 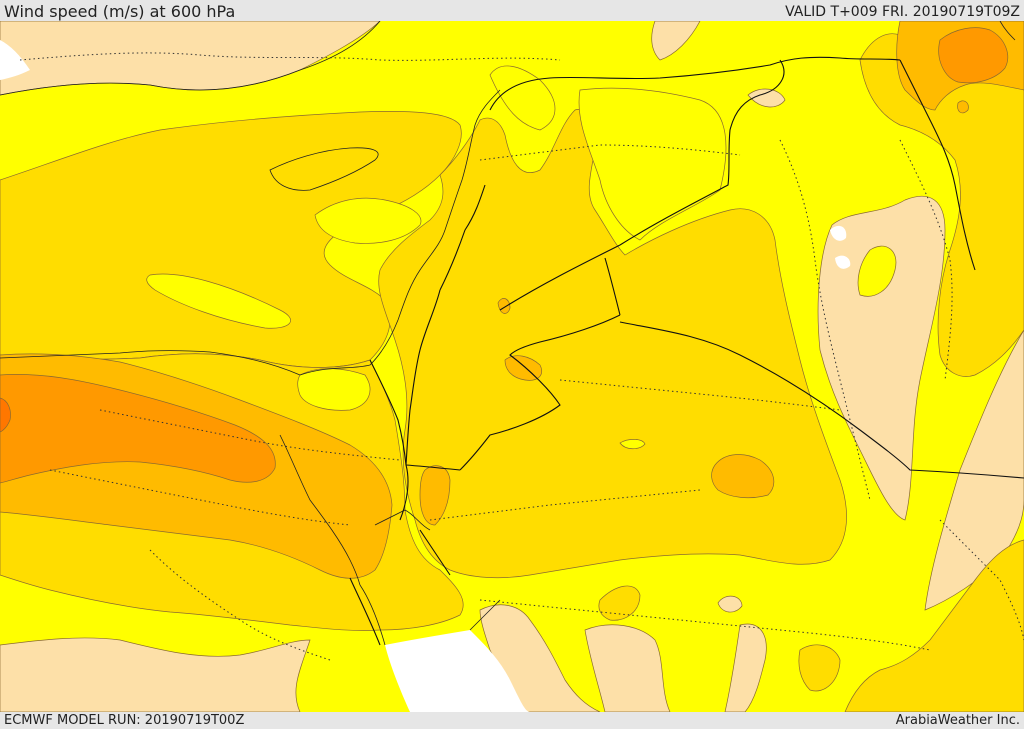 I want to click on border-syria-iraq, so click(x=642, y=185).